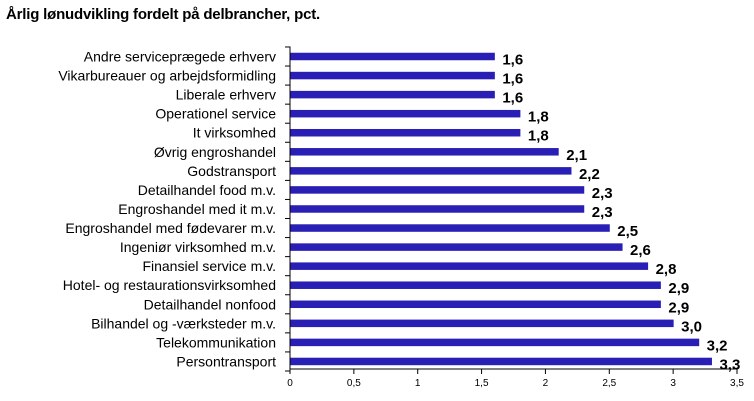  I want to click on category-label: Ingeniør virksomhed m.v., so click(198, 247).